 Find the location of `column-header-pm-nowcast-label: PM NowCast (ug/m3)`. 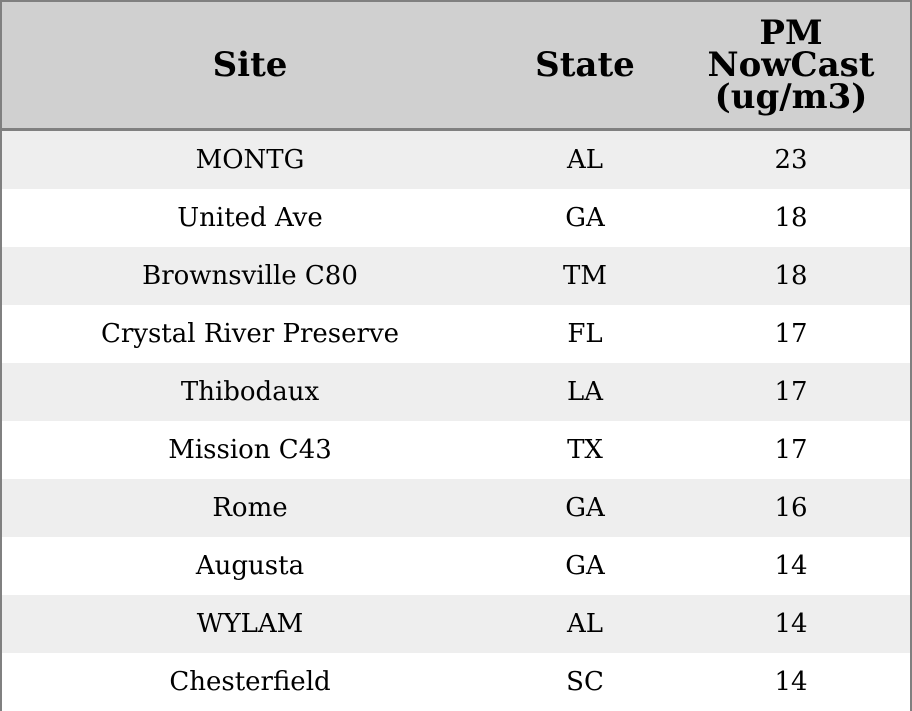

column-header-pm-nowcast-label: PM NowCast (ug/m3) is located at coordinates (791, 65).